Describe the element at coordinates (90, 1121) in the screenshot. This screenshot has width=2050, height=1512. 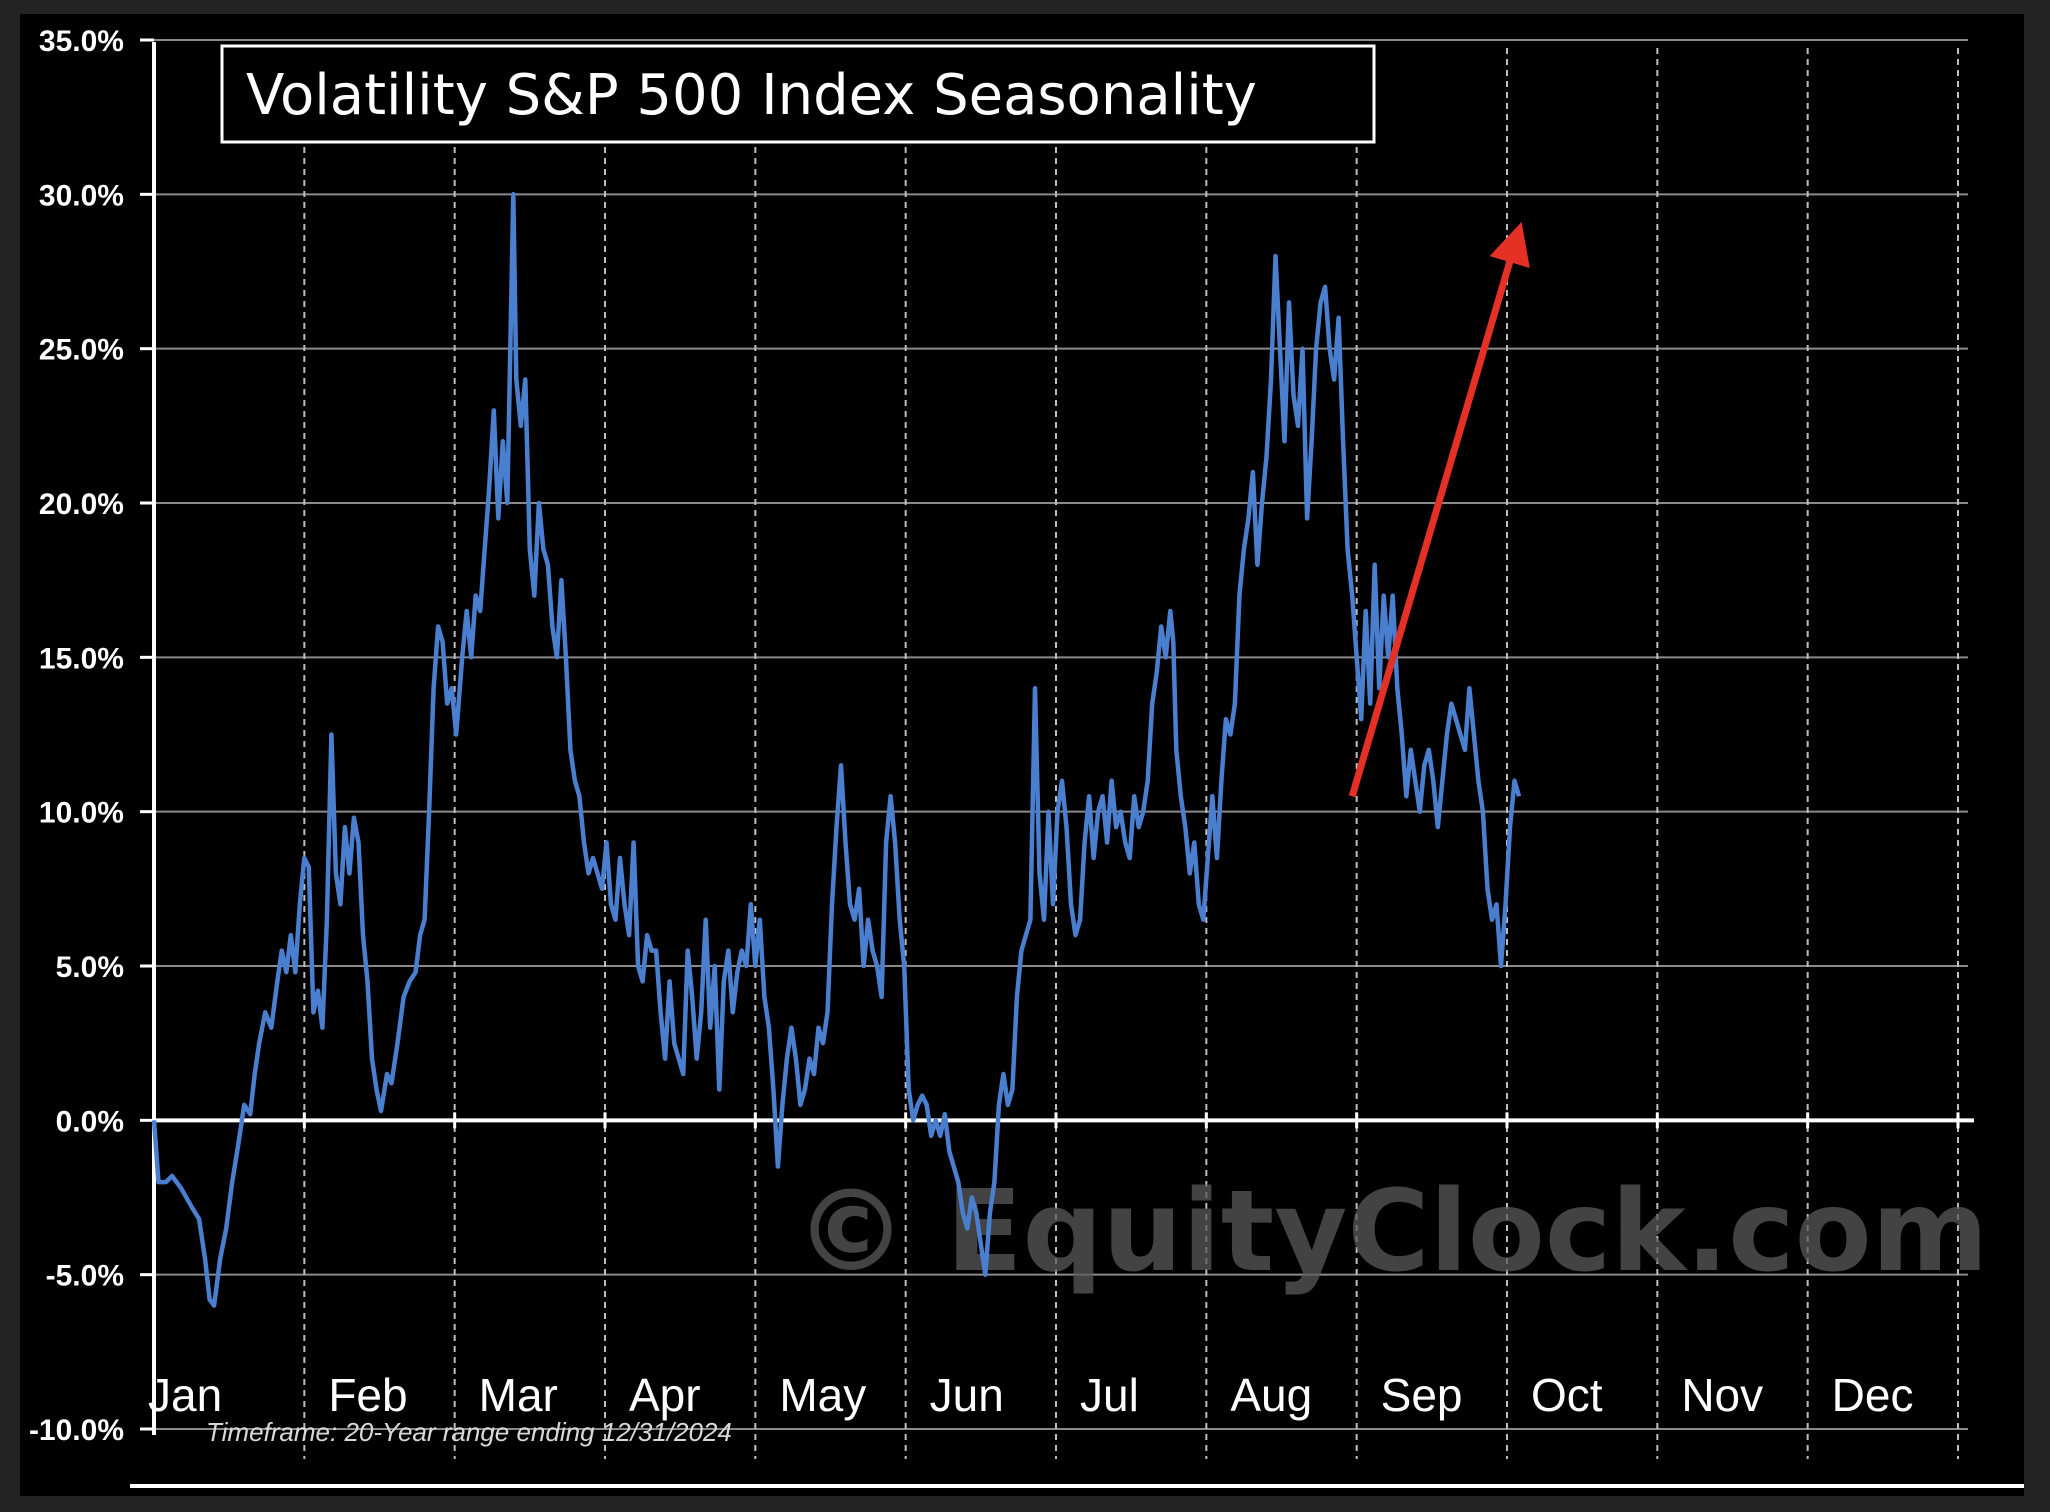
I see `y-tick-label: 0.0%` at that location.